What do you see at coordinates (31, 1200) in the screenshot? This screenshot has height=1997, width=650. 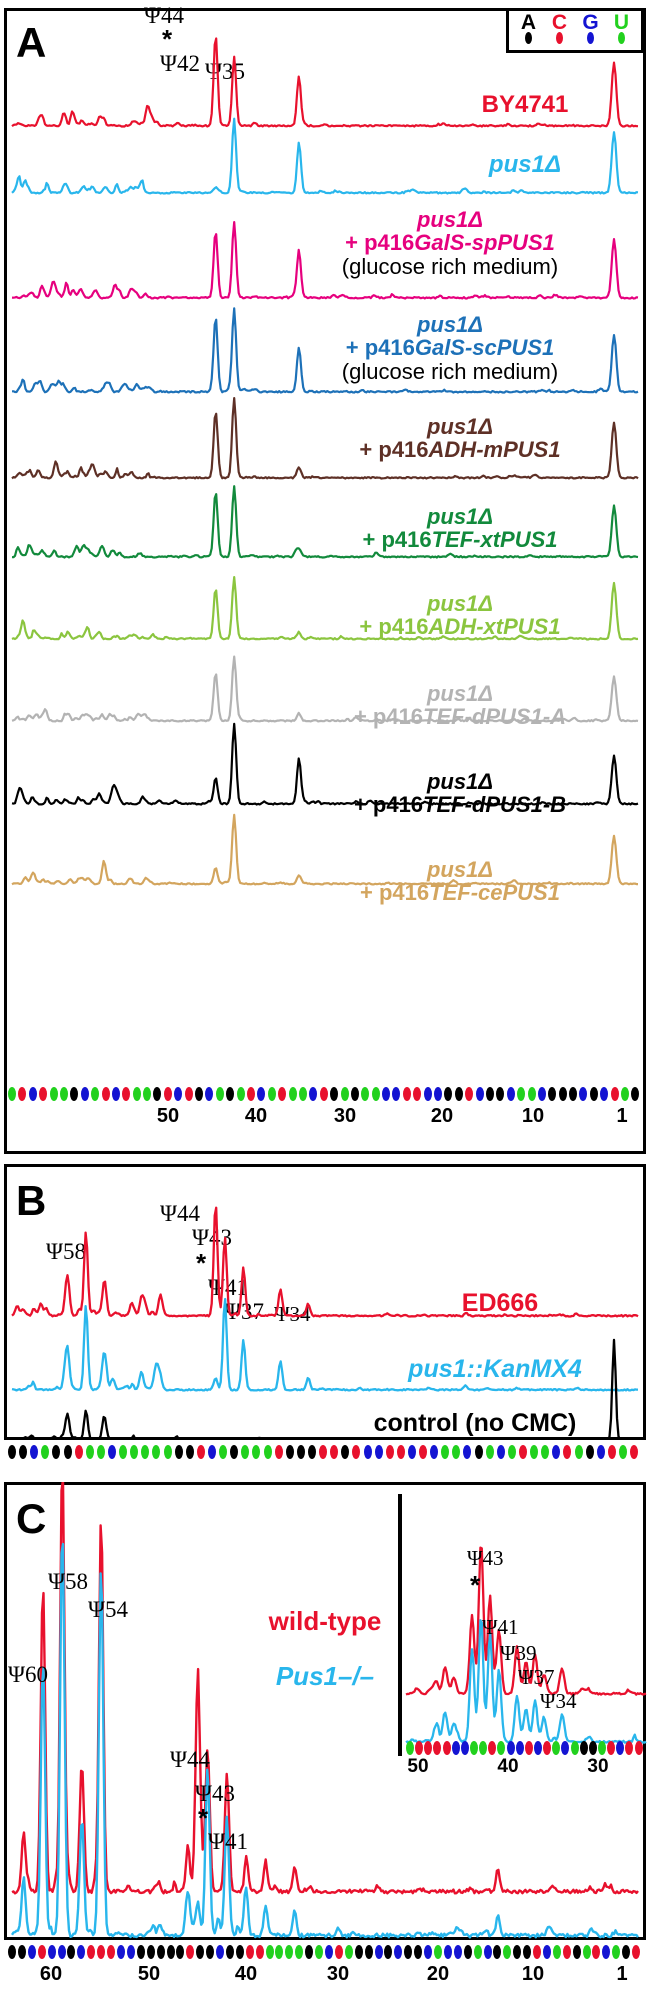 I see `panel-b-letter: B` at bounding box center [31, 1200].